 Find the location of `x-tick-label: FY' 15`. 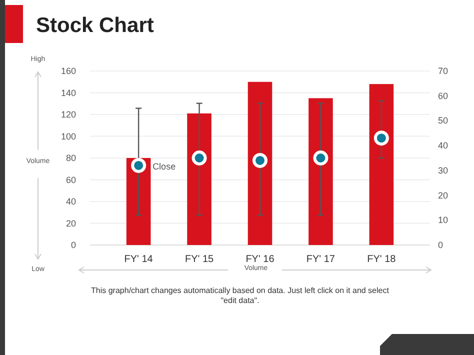

x-tick-label: FY' 15 is located at coordinates (199, 259).